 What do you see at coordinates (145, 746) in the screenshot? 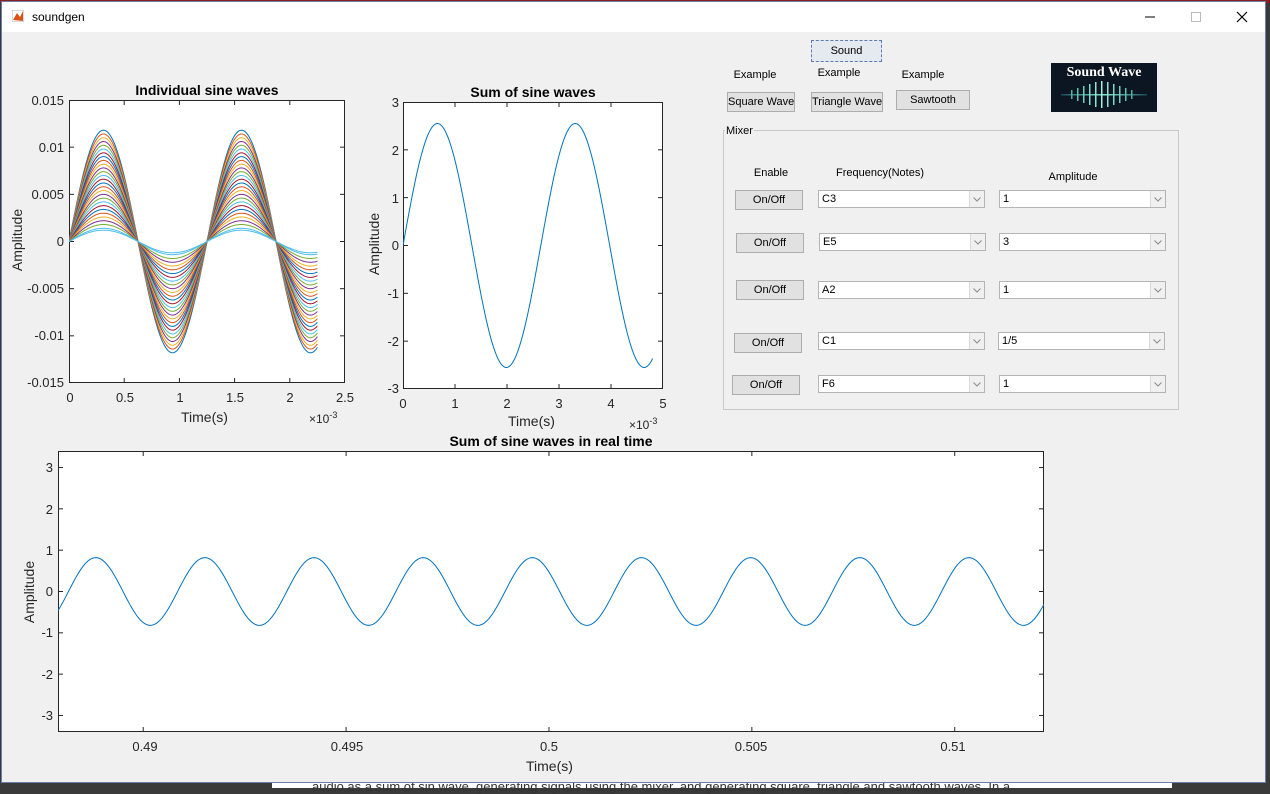
I see `plot3-xtick: 0.49` at bounding box center [145, 746].